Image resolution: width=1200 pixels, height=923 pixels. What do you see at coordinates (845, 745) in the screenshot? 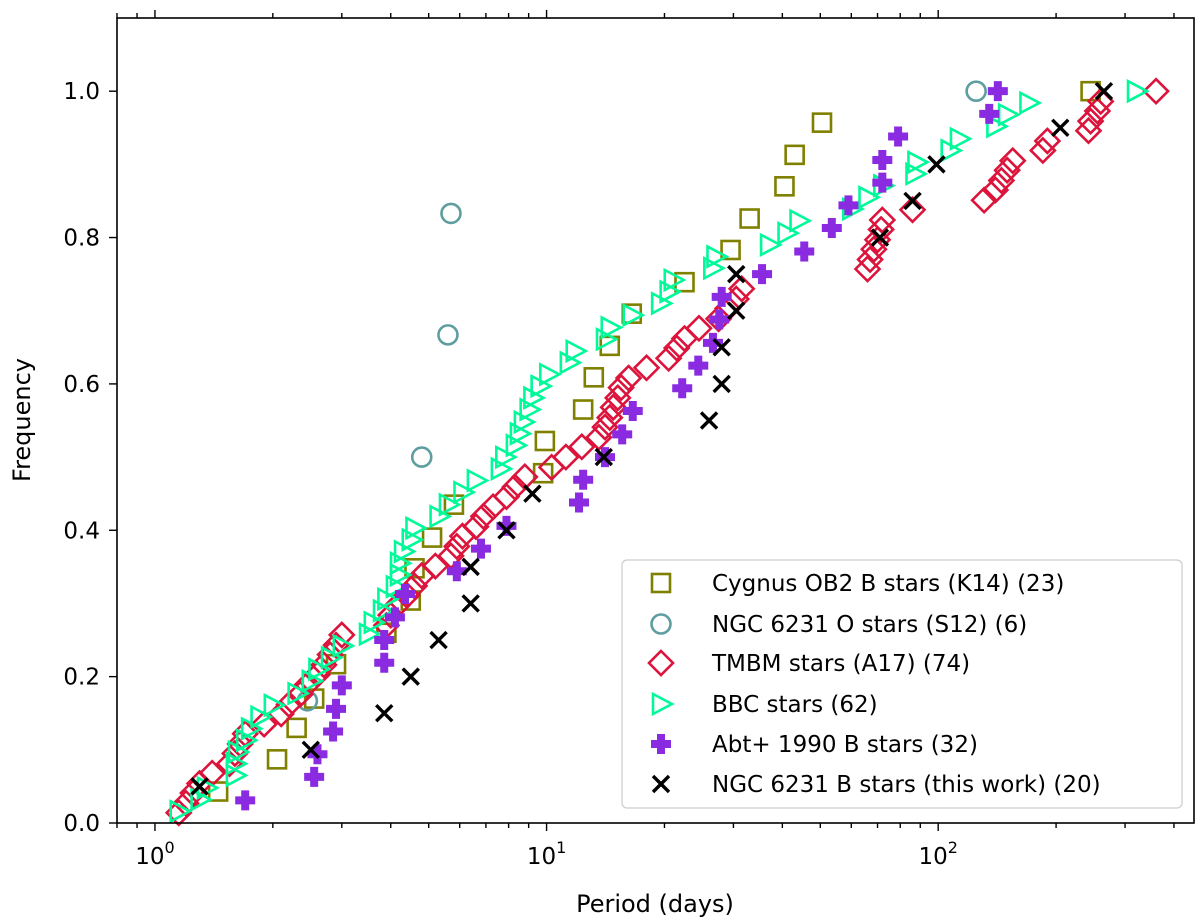
I see `legend-label: Abt+ 1990 B stars (32)` at bounding box center [845, 745].